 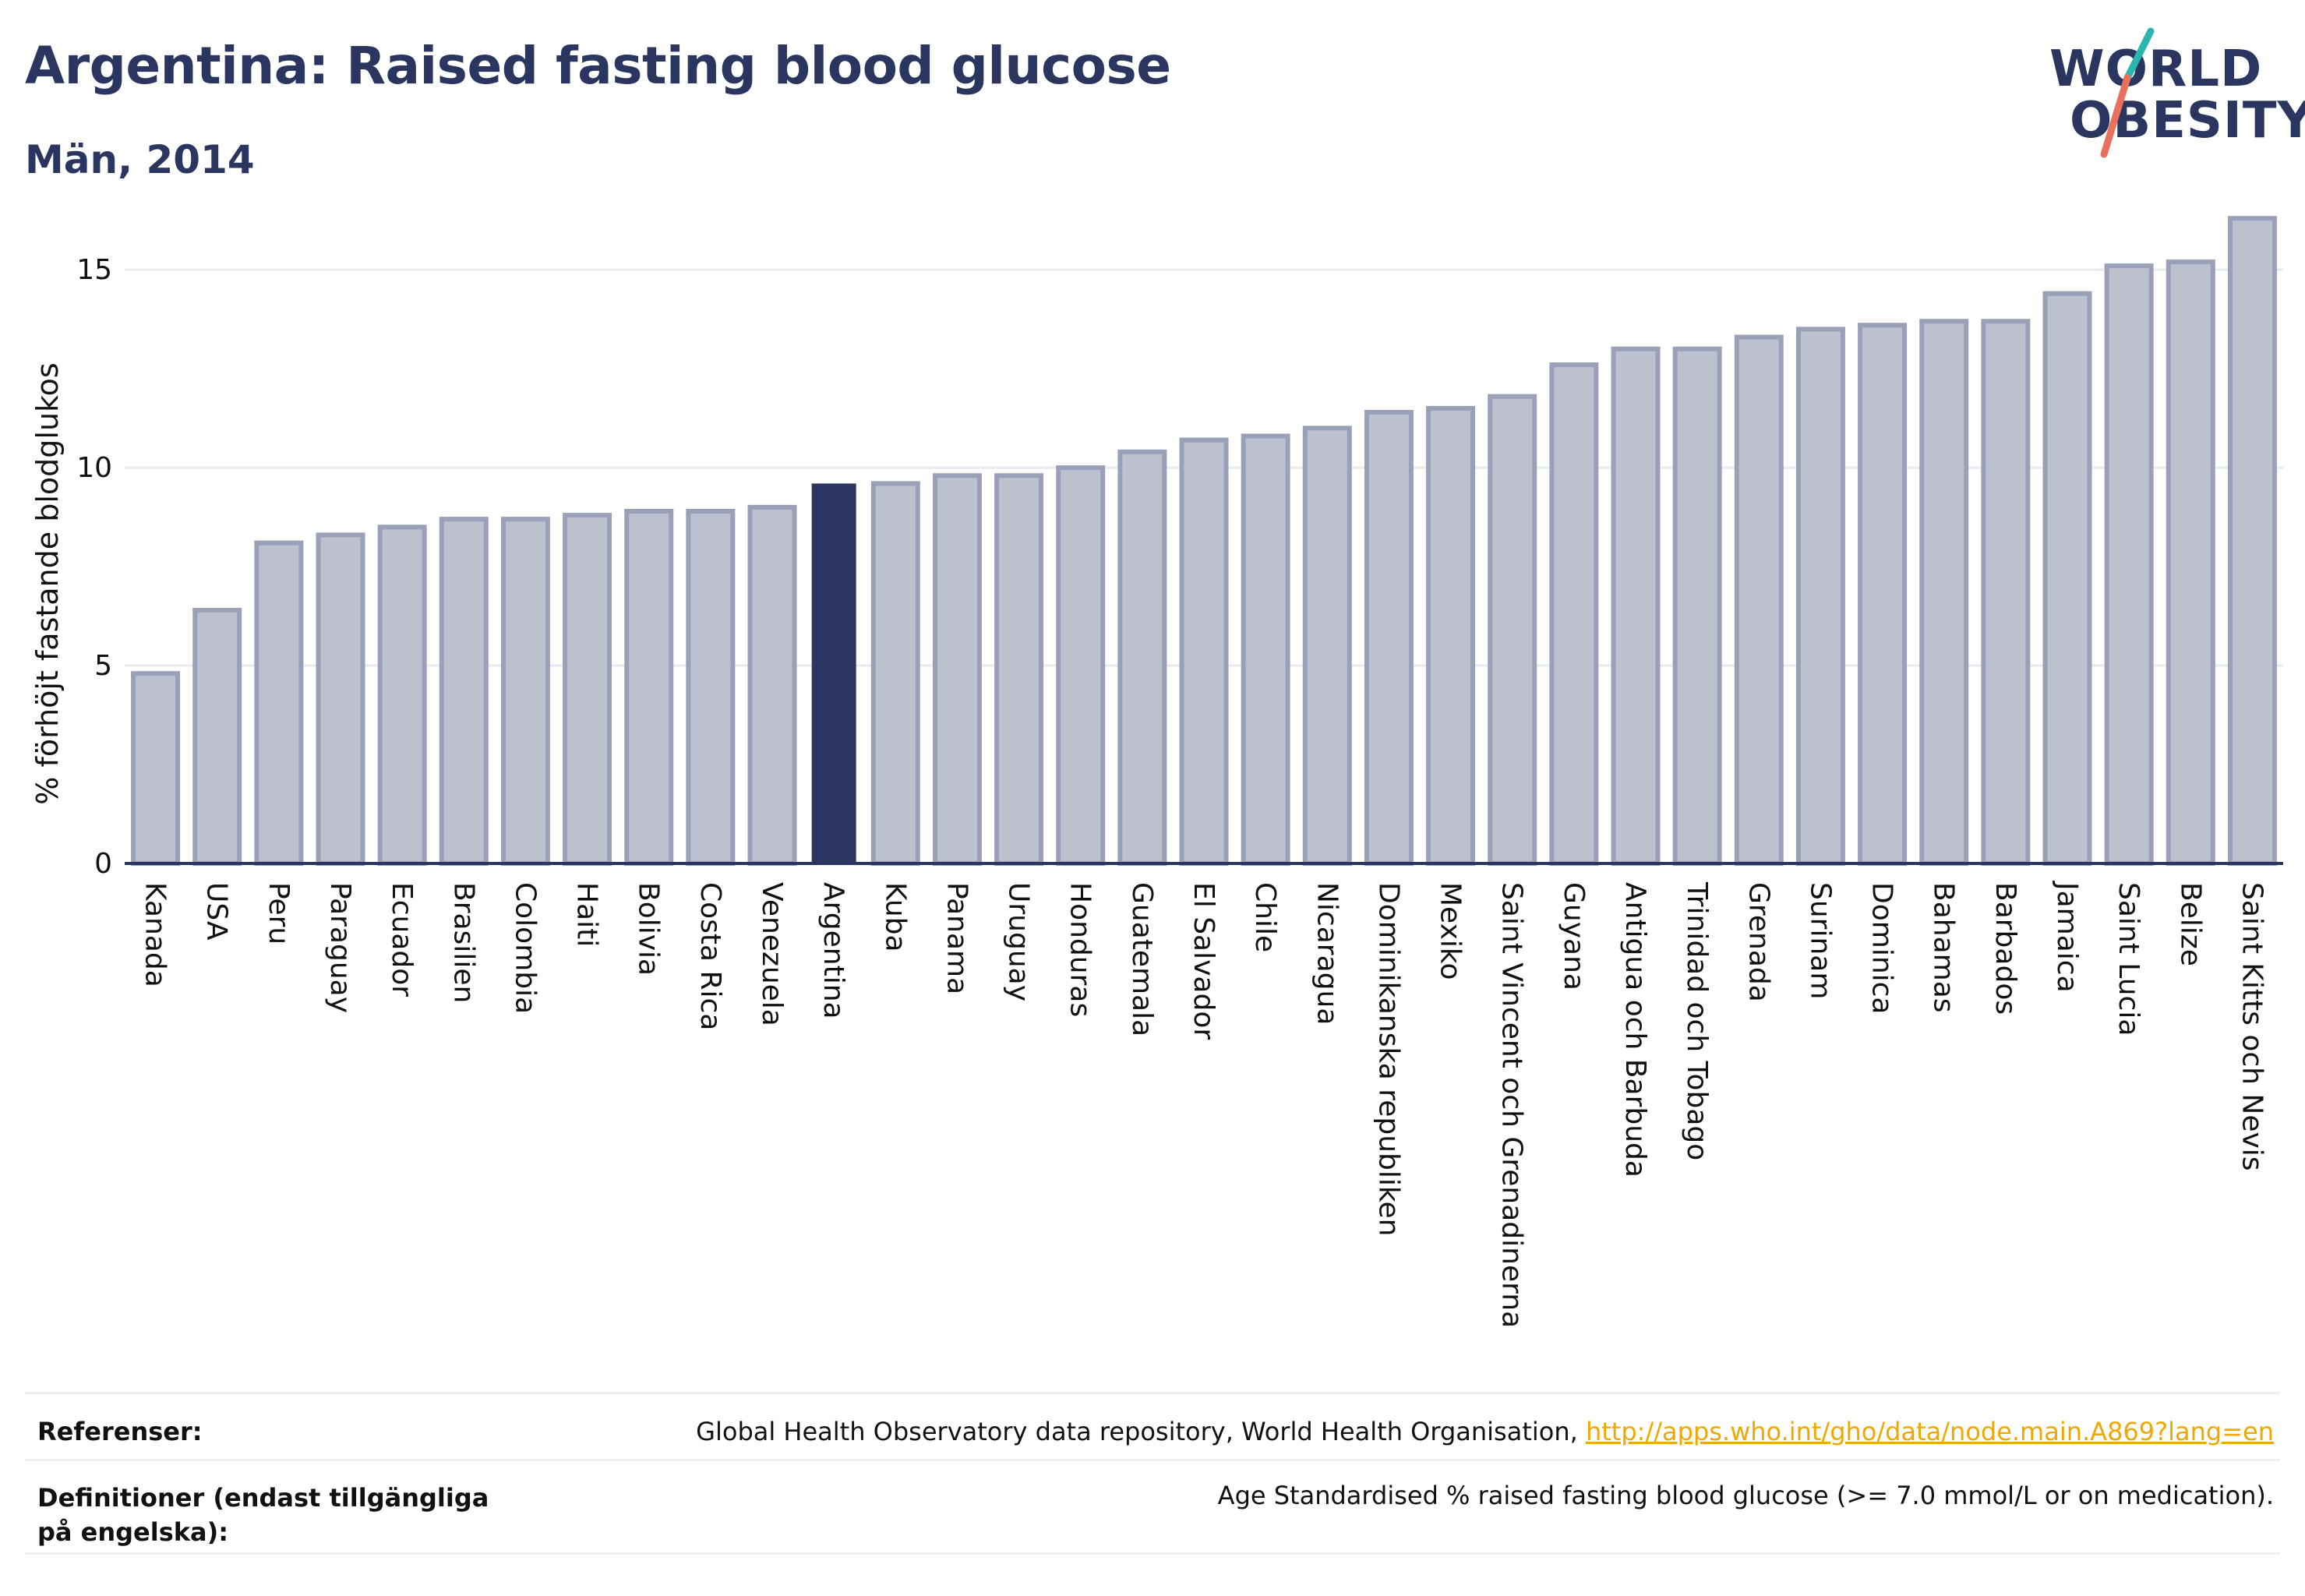 I want to click on bar-bolivia, so click(x=649, y=687).